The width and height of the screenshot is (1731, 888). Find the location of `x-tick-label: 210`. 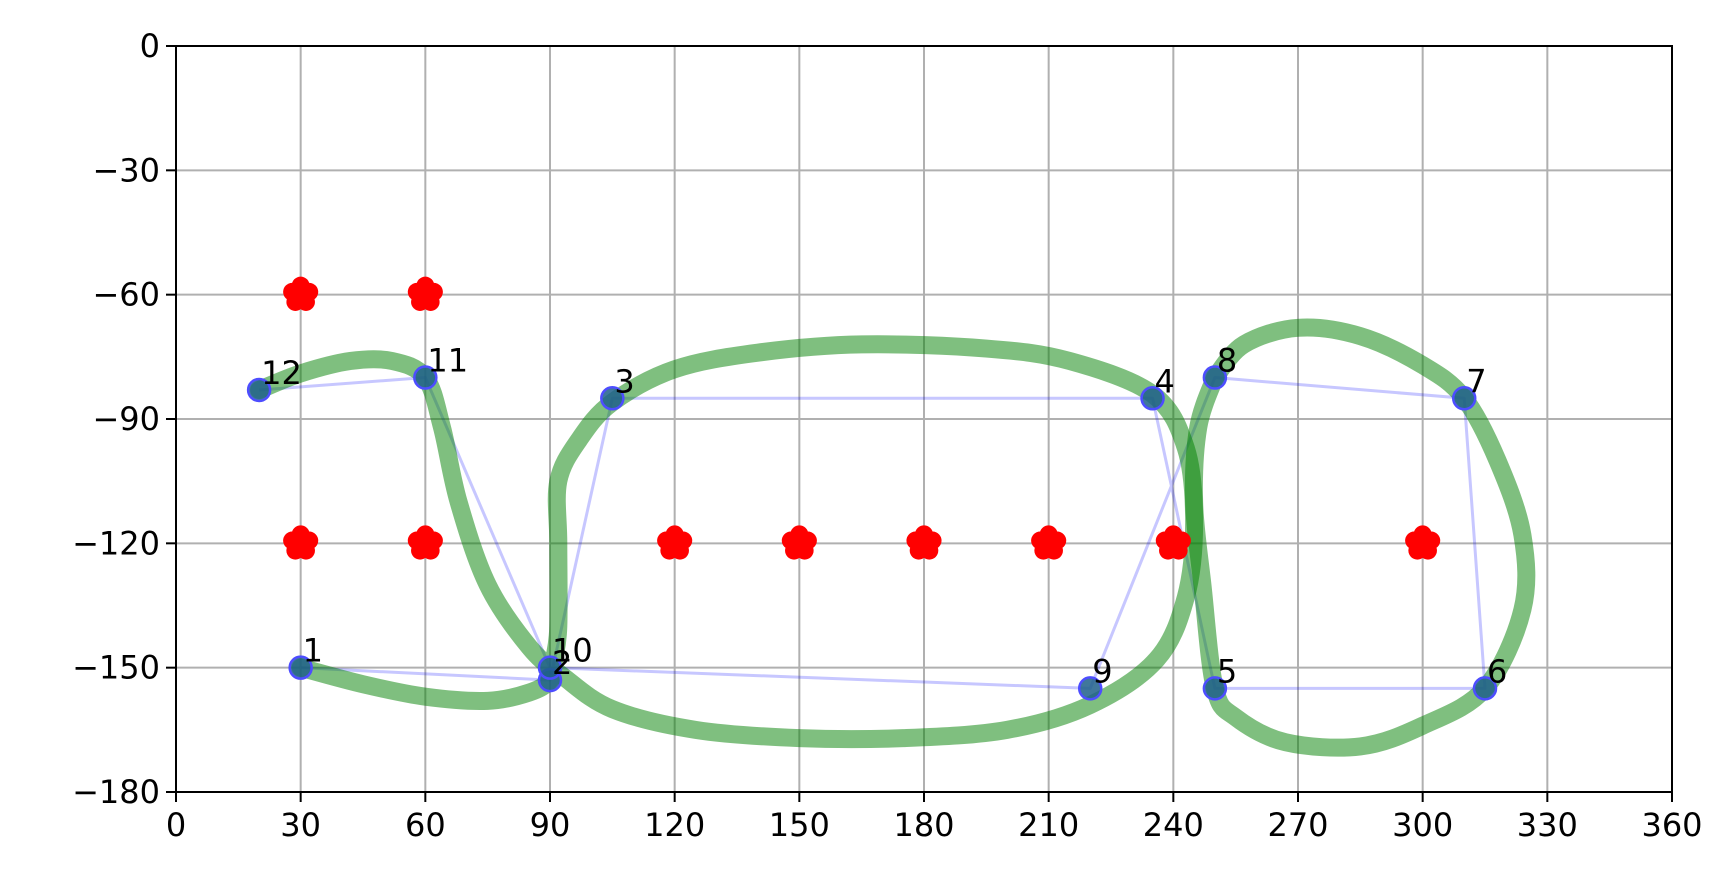

x-tick-label: 210 is located at coordinates (1048, 825).